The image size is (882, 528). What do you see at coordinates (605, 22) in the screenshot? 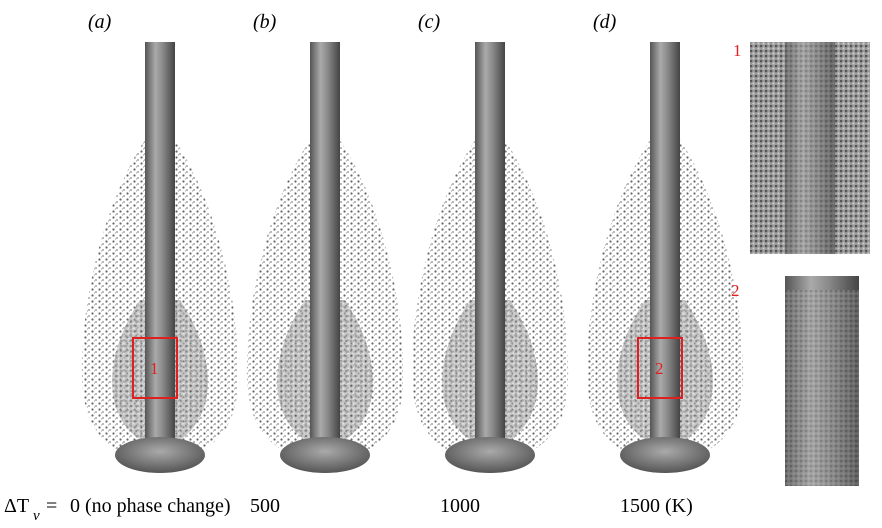
I see `panel-label: (d)` at bounding box center [605, 22].